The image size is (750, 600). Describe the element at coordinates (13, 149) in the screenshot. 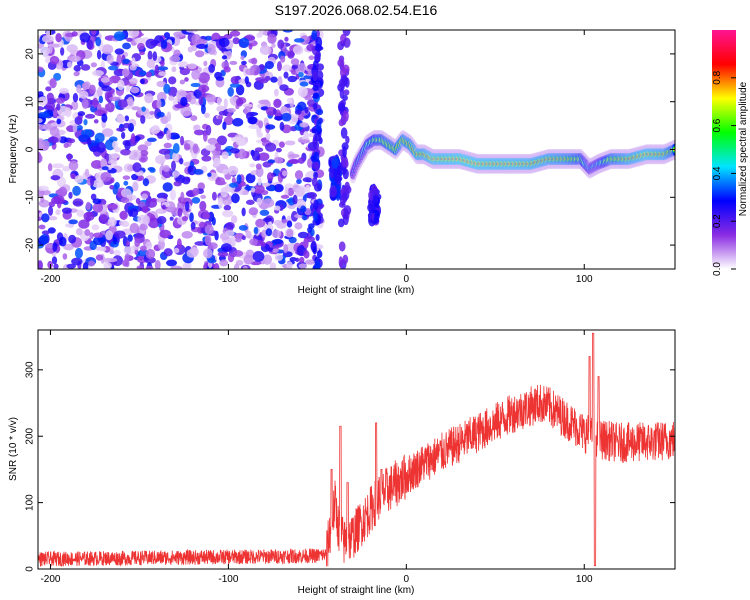

I see `spectrogram-y-label: Frequency (Hz)` at that location.